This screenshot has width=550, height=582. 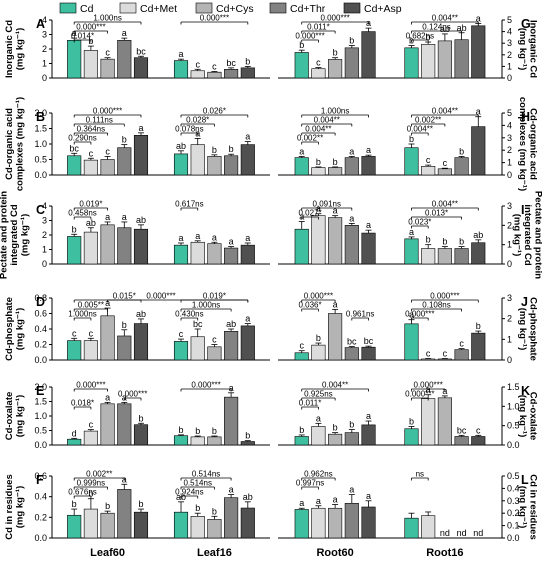 I want to click on significance-letter: bc, so click(x=141, y=51).